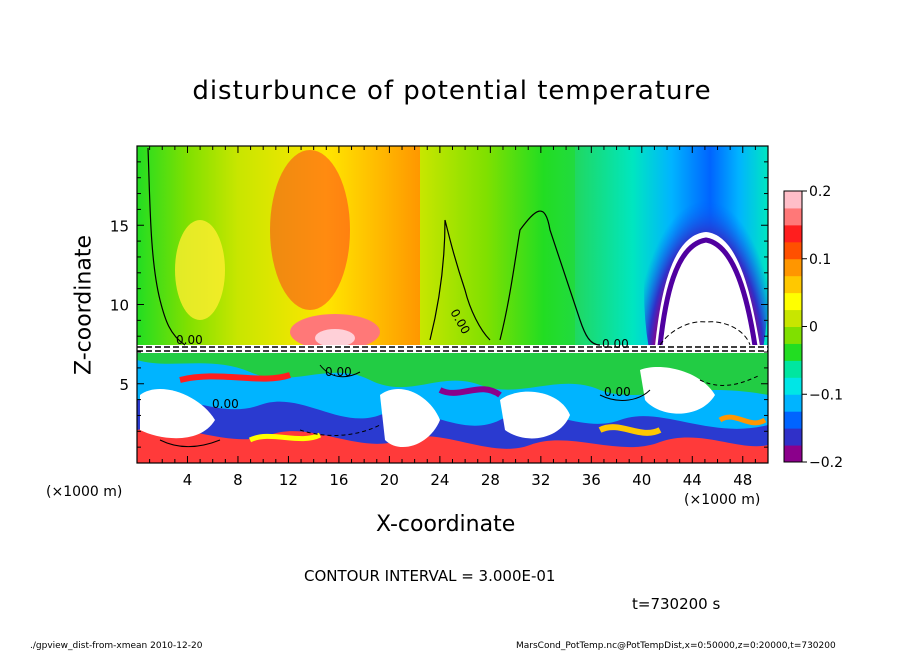  I want to click on contour-interval: CONTOUR INTERVAL = 3.000E-01, so click(430, 576).